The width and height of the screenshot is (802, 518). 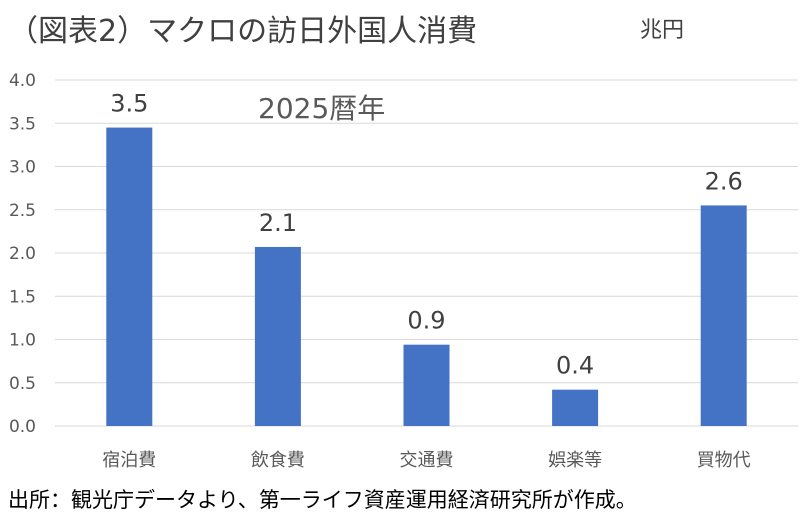 I want to click on y-tick-label: 2.0, so click(x=22, y=254).